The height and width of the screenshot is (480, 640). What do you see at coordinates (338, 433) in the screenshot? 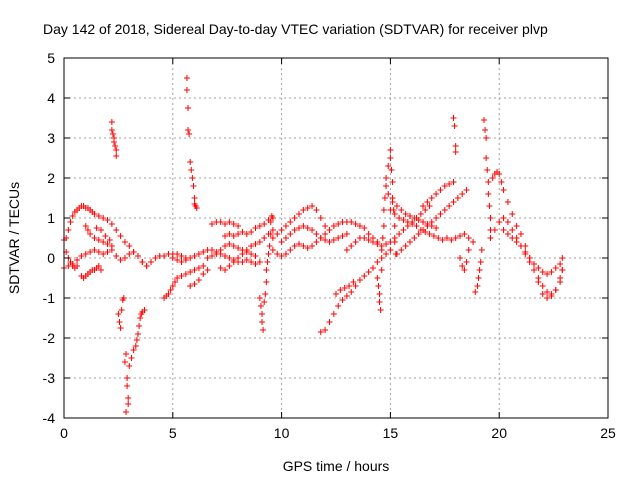
I see `x-axis-tick-labels: 0 5 10 15 20 25` at bounding box center [338, 433].